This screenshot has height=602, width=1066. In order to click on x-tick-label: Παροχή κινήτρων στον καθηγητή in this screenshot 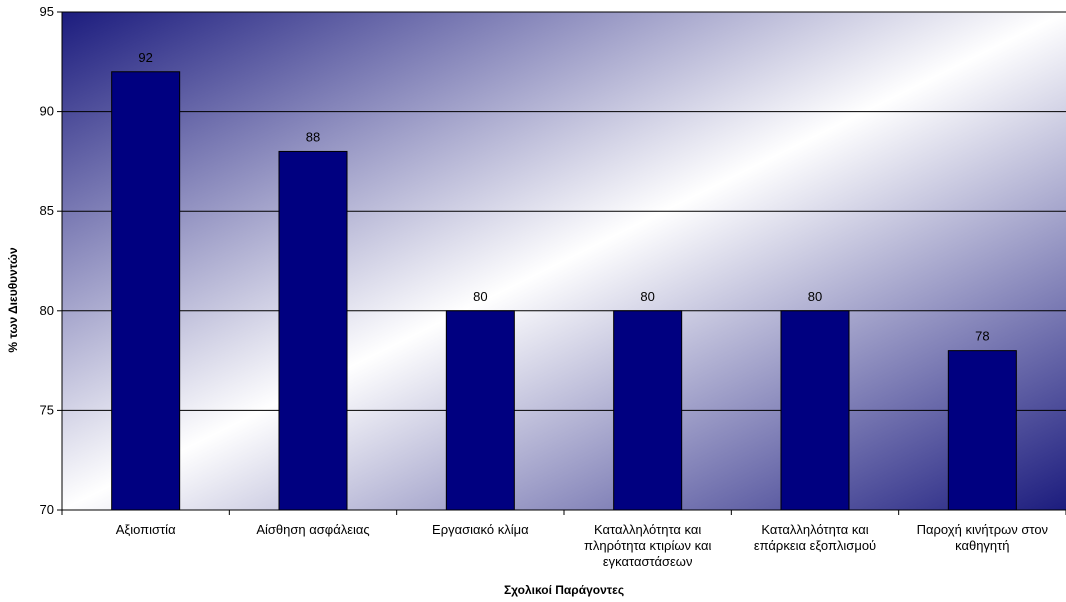, I will do `click(982, 537)`.